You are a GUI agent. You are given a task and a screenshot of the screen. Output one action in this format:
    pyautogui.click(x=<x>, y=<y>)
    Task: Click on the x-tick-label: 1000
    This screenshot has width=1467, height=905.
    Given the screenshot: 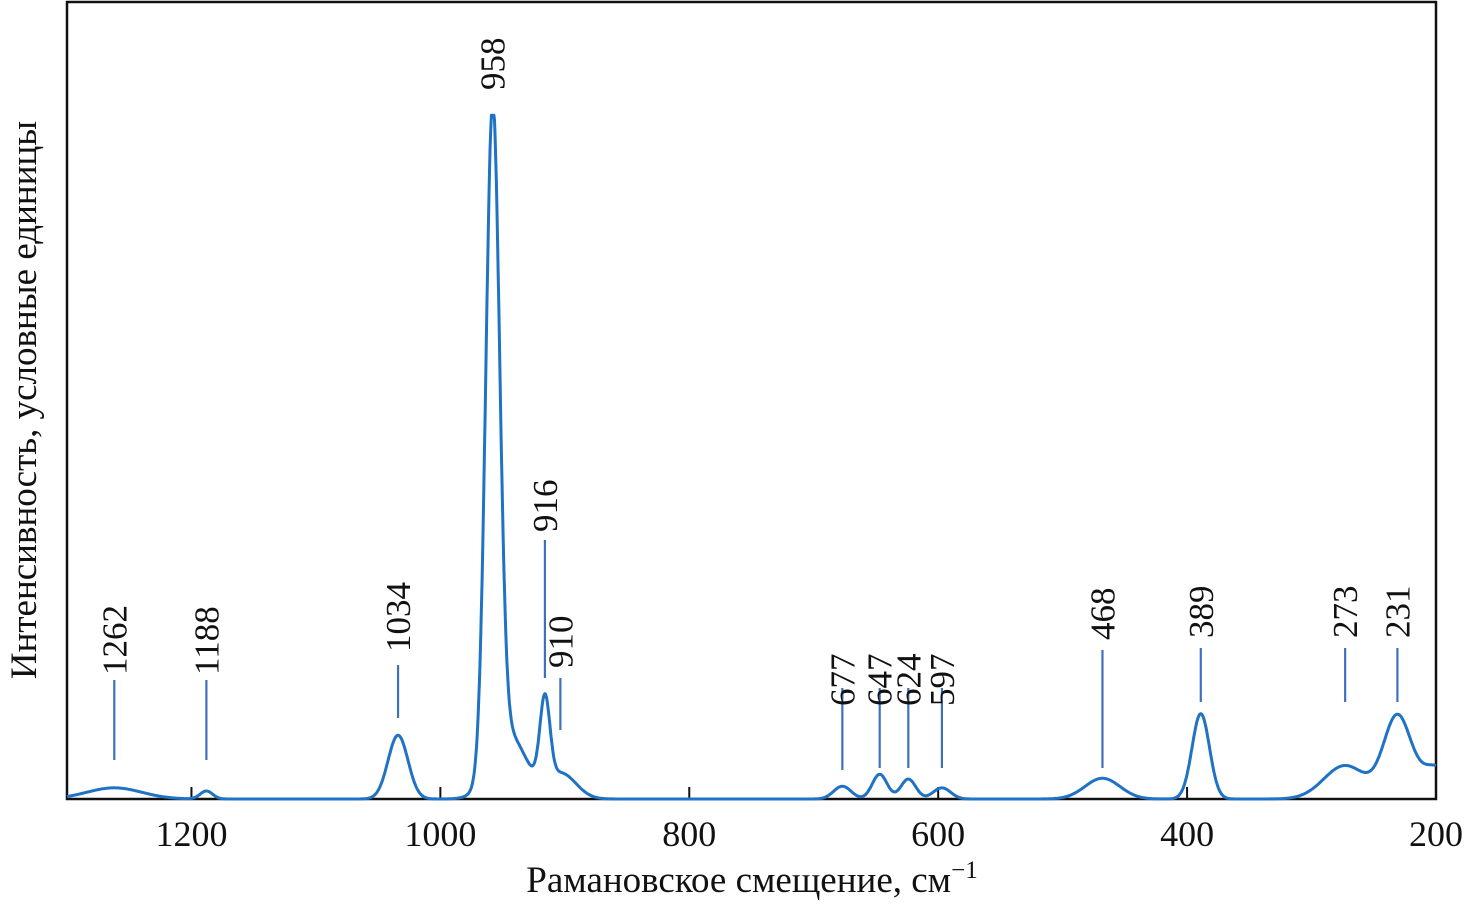 What is the action you would take?
    pyautogui.click(x=440, y=834)
    